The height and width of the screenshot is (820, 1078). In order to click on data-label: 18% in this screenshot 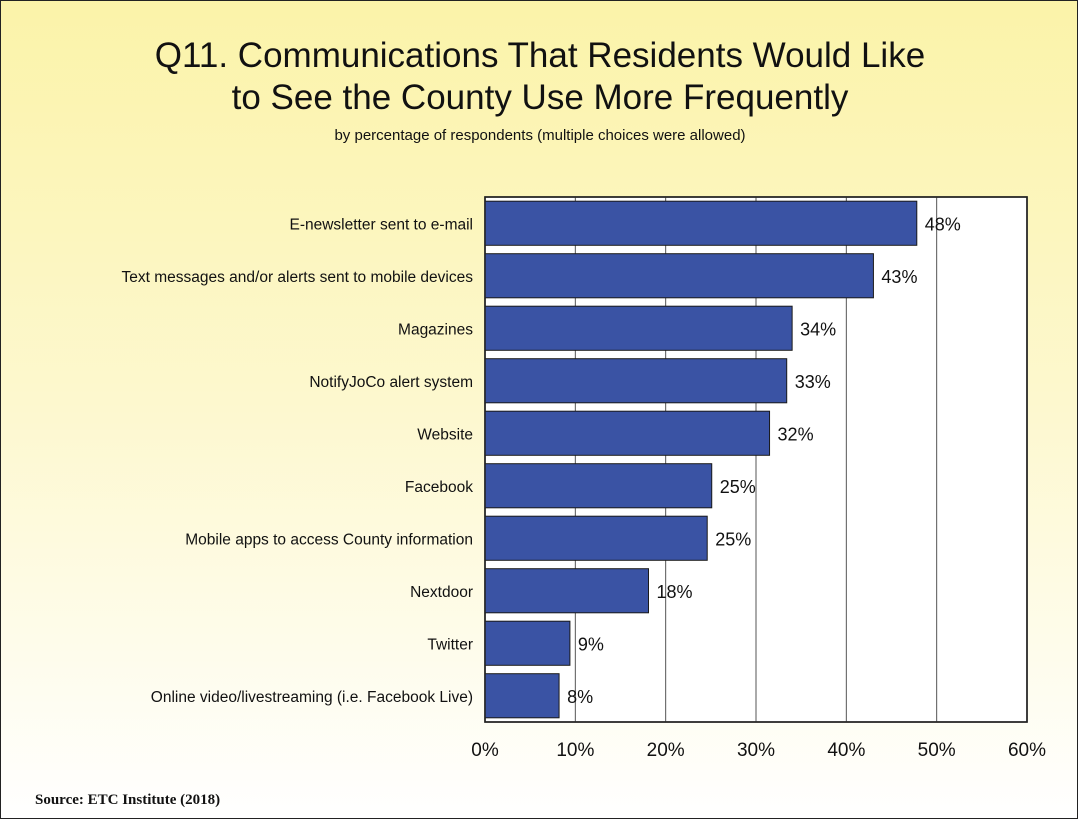, I will do `click(675, 592)`.